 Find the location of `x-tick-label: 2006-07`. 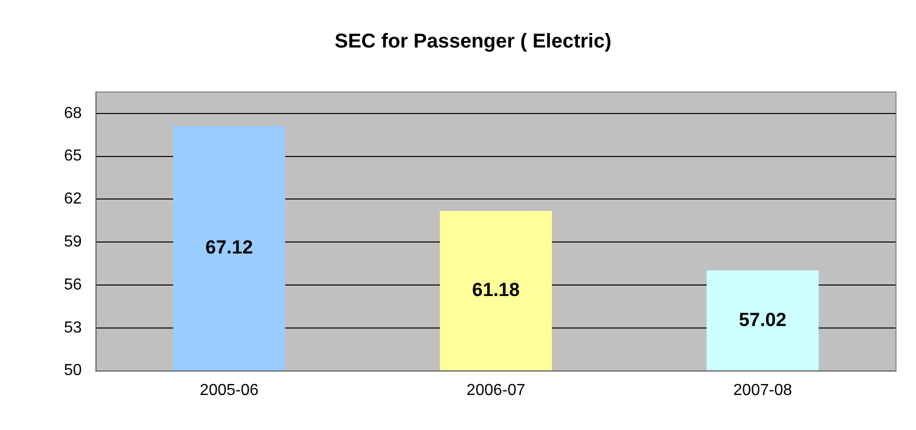

x-tick-label: 2006-07 is located at coordinates (496, 390).